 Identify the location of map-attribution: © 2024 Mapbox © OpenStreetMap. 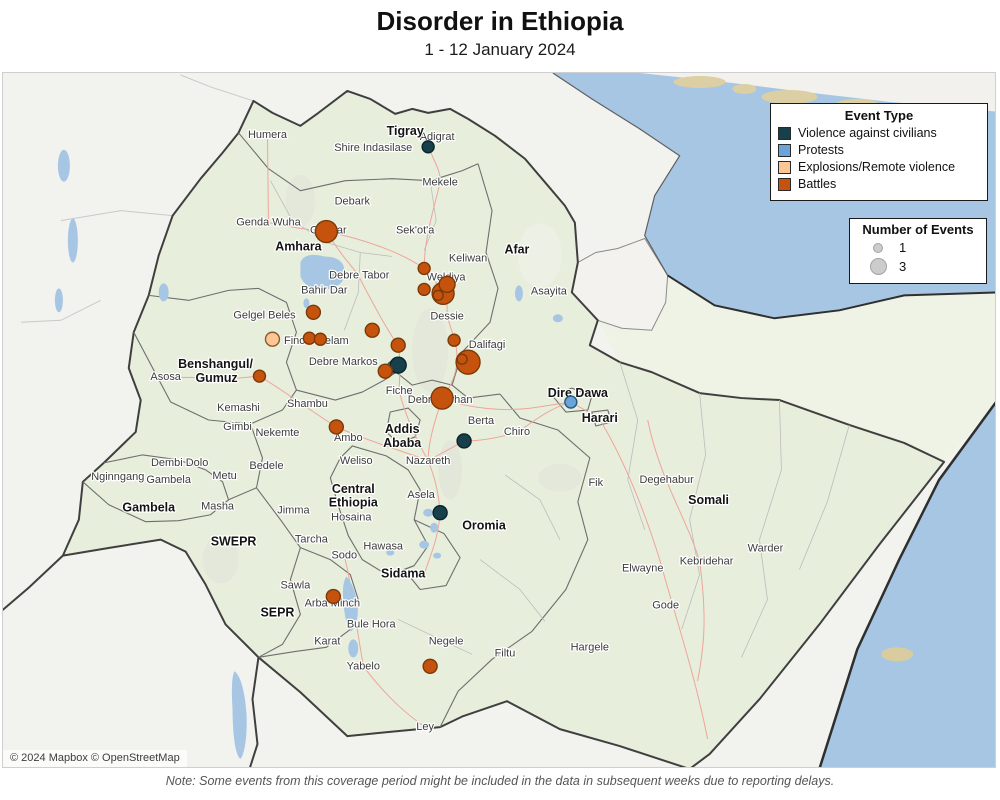
(95, 758).